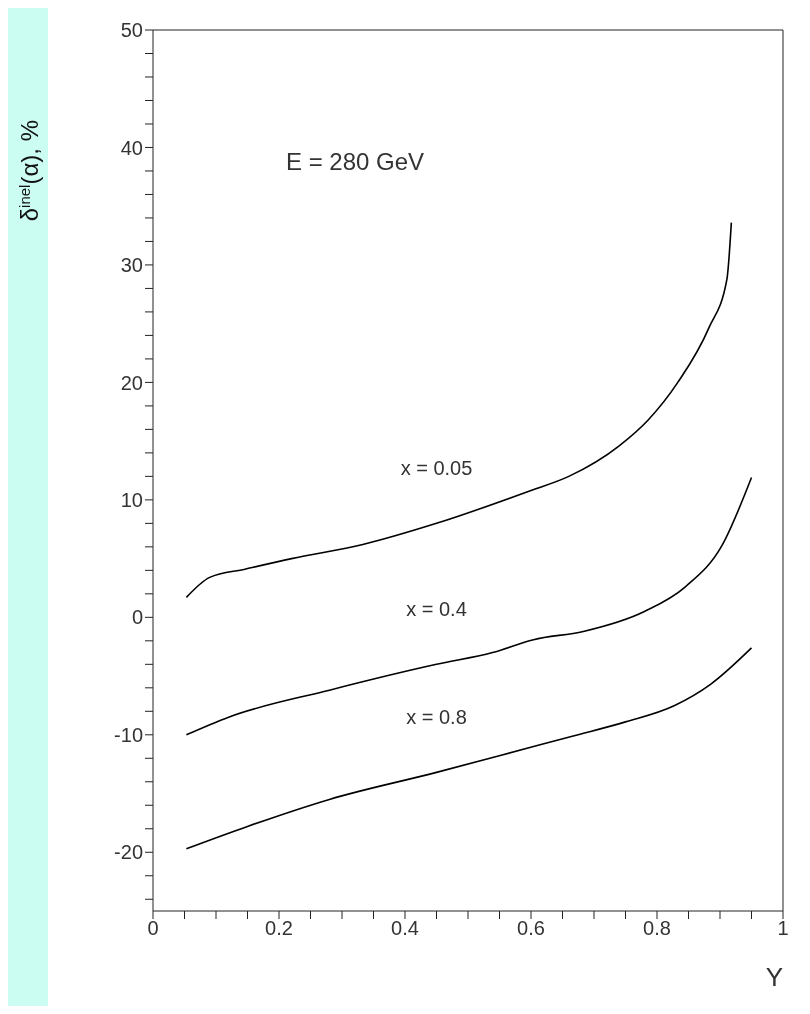 The width and height of the screenshot is (810, 1014). What do you see at coordinates (355, 162) in the screenshot?
I see `annotation: E = 280 GeV` at bounding box center [355, 162].